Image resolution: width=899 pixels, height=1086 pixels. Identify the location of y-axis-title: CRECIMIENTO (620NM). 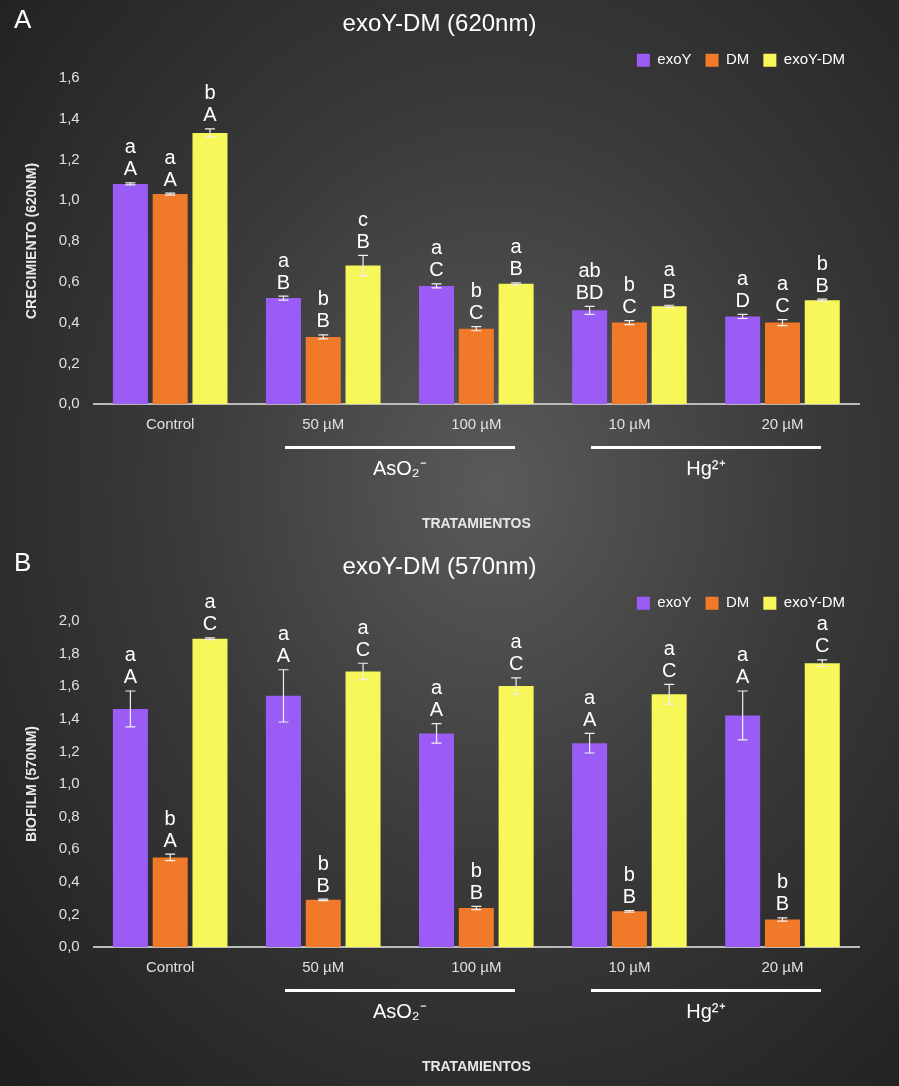
(31, 241).